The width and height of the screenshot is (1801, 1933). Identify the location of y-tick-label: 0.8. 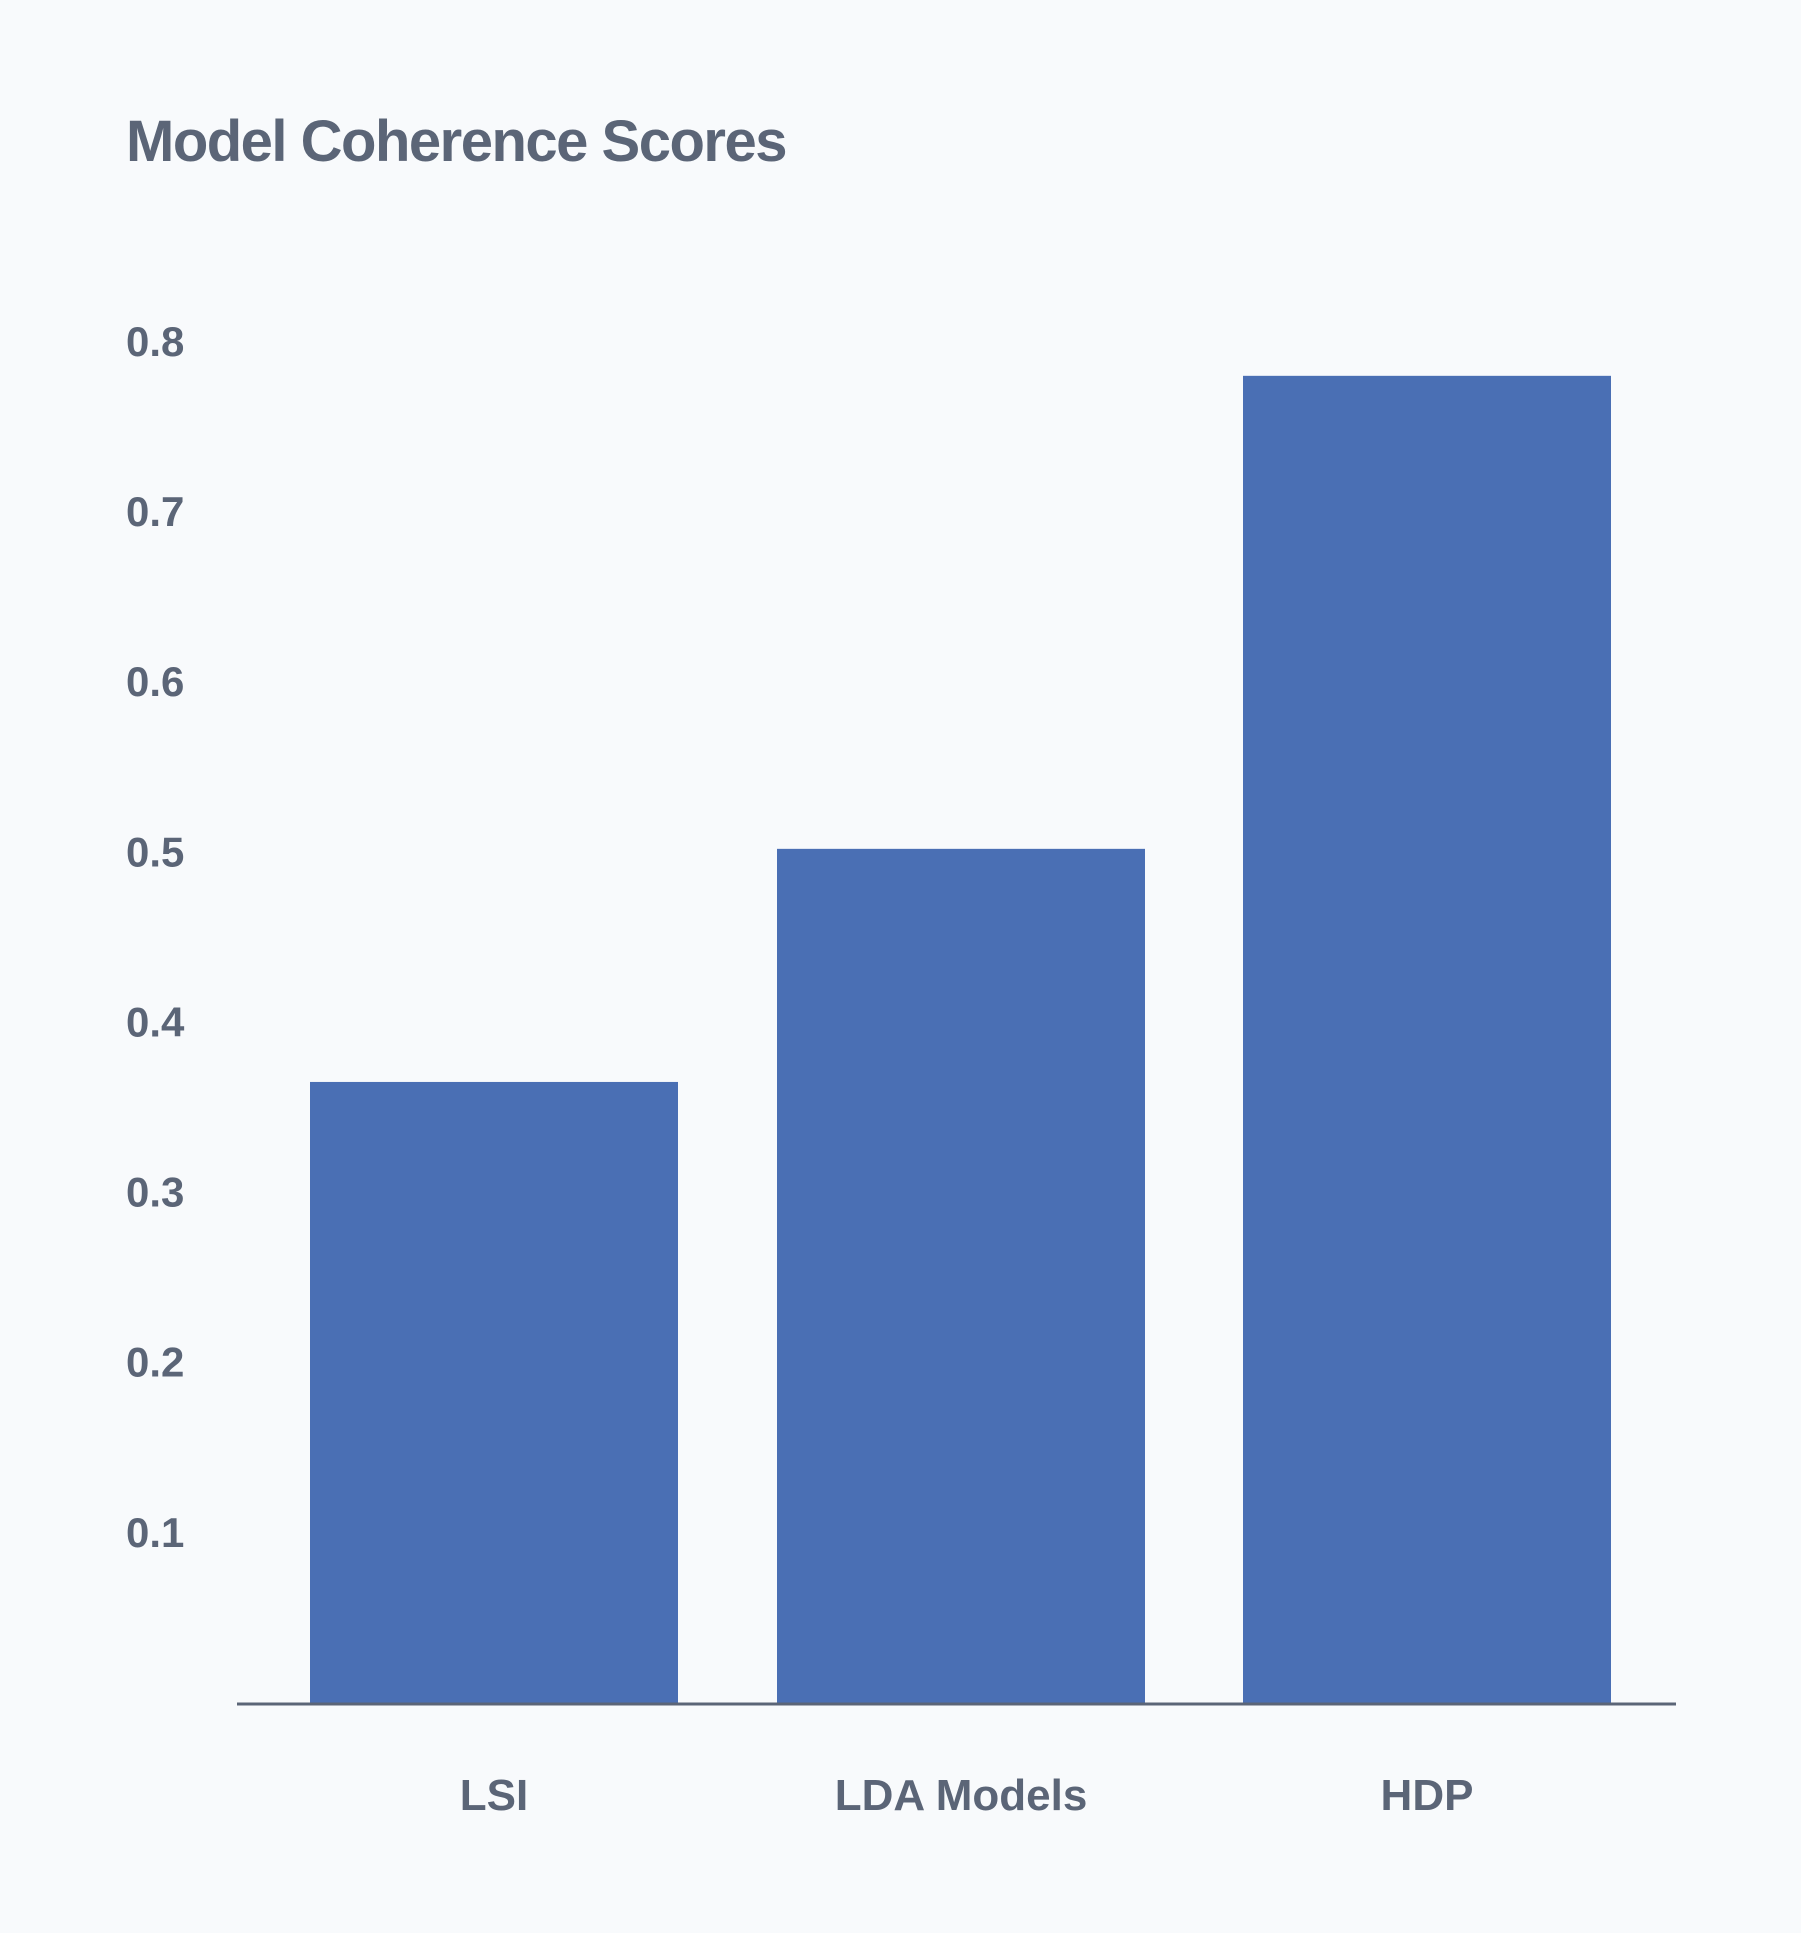
(155, 341).